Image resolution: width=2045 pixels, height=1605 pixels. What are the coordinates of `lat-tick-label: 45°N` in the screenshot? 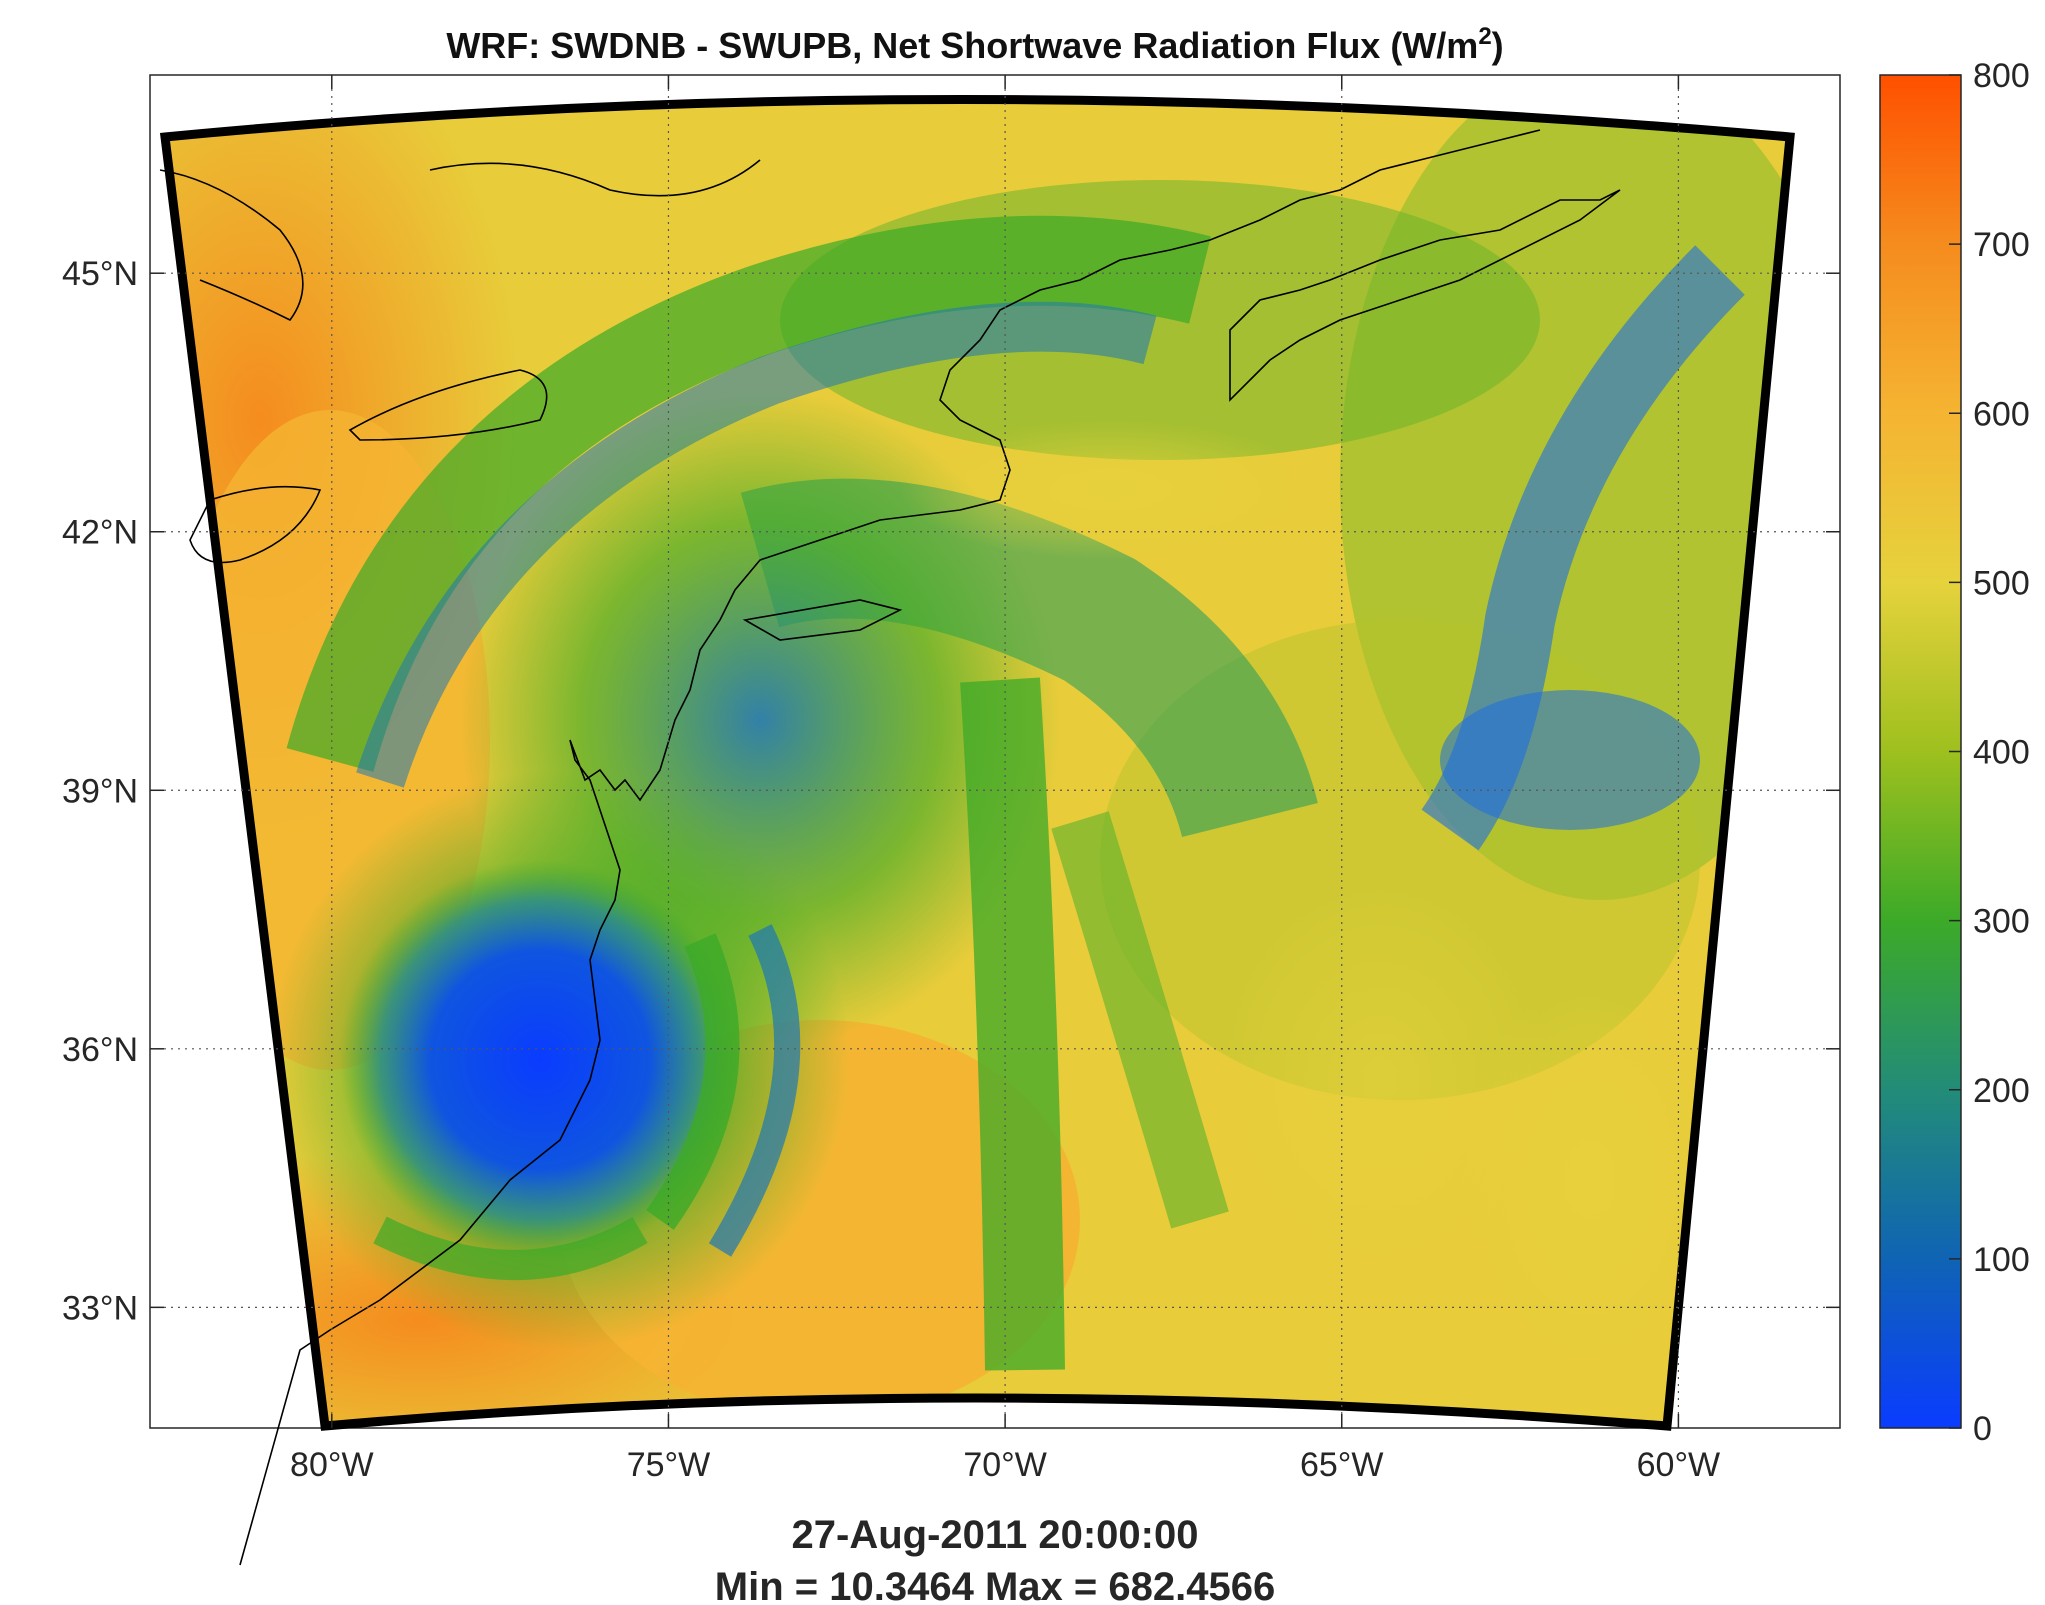 It's located at (100, 274).